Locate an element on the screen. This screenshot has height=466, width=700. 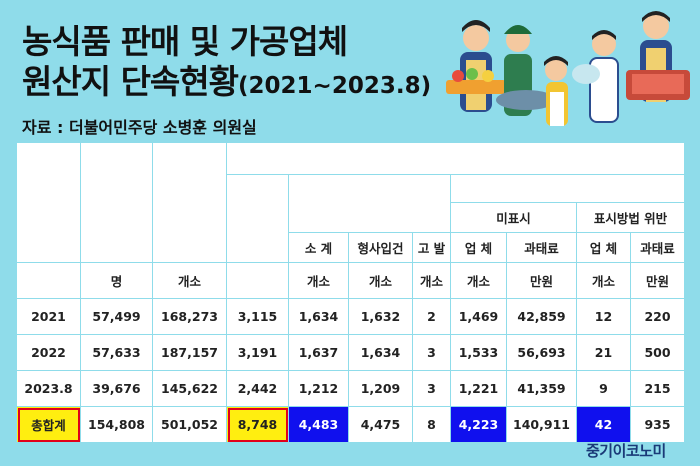
cell-year: 2021 is located at coordinates (48, 316).